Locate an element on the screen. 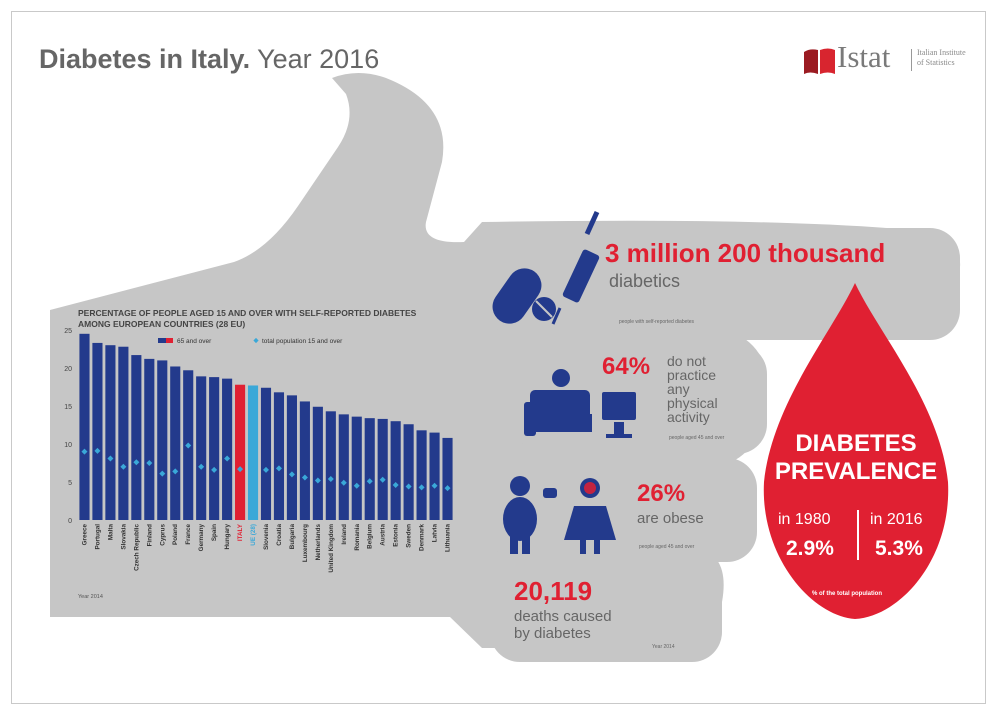 This screenshot has width=995, height=713. x-tick-label: Hungary is located at coordinates (227, 537).